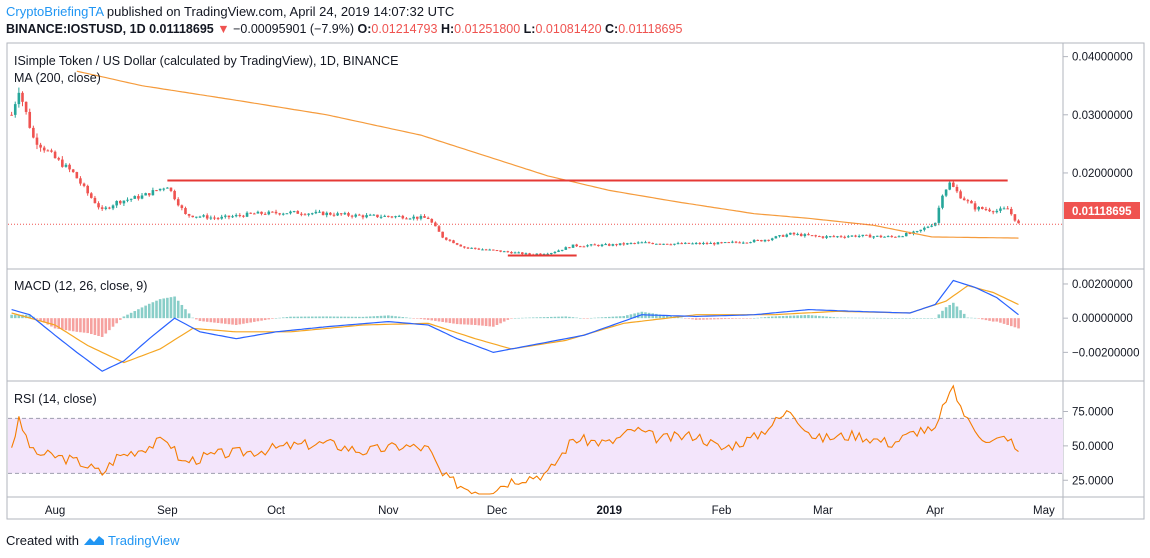 This screenshot has height=558, width=1150. Describe the element at coordinates (80, 286) in the screenshot. I see `macd-label: MACD (12, 26, close, 9)` at that location.